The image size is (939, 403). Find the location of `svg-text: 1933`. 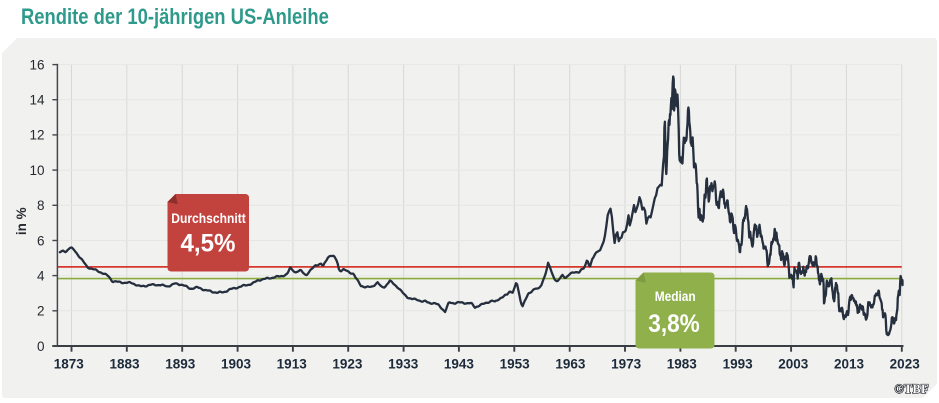

svg-text: 1933 is located at coordinates (403, 364).